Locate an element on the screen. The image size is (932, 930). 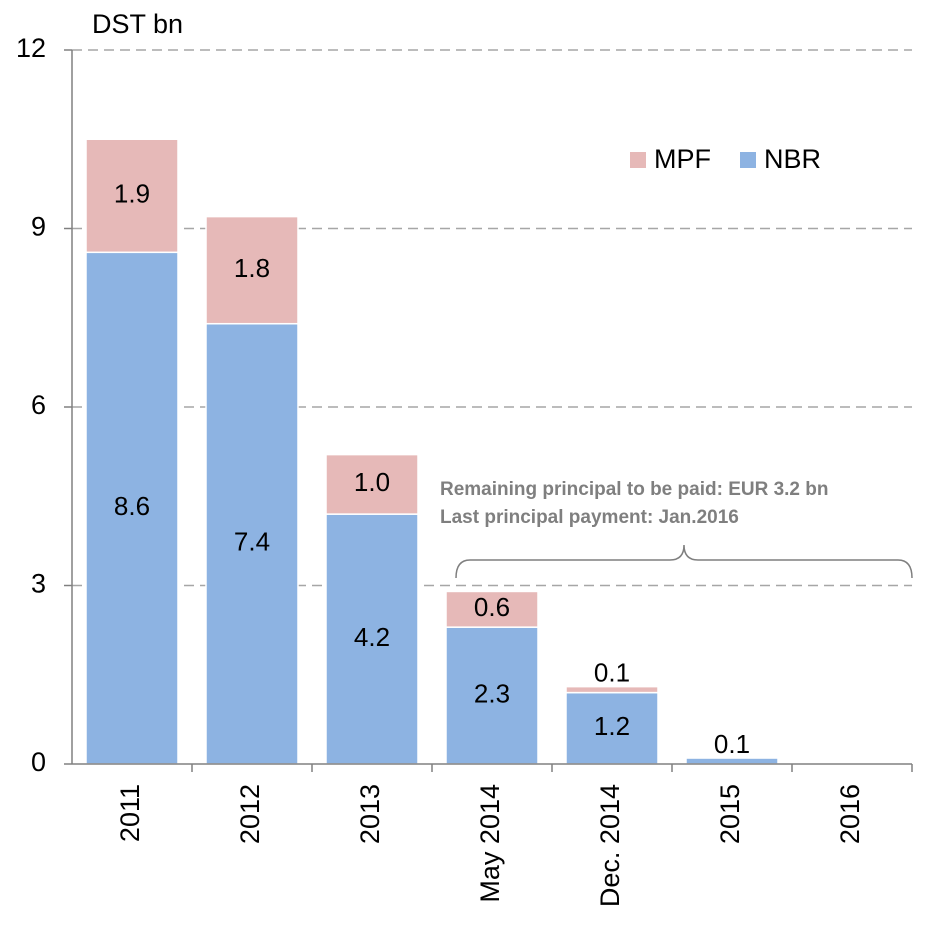
value-label: 1.8 is located at coordinates (252, 268).